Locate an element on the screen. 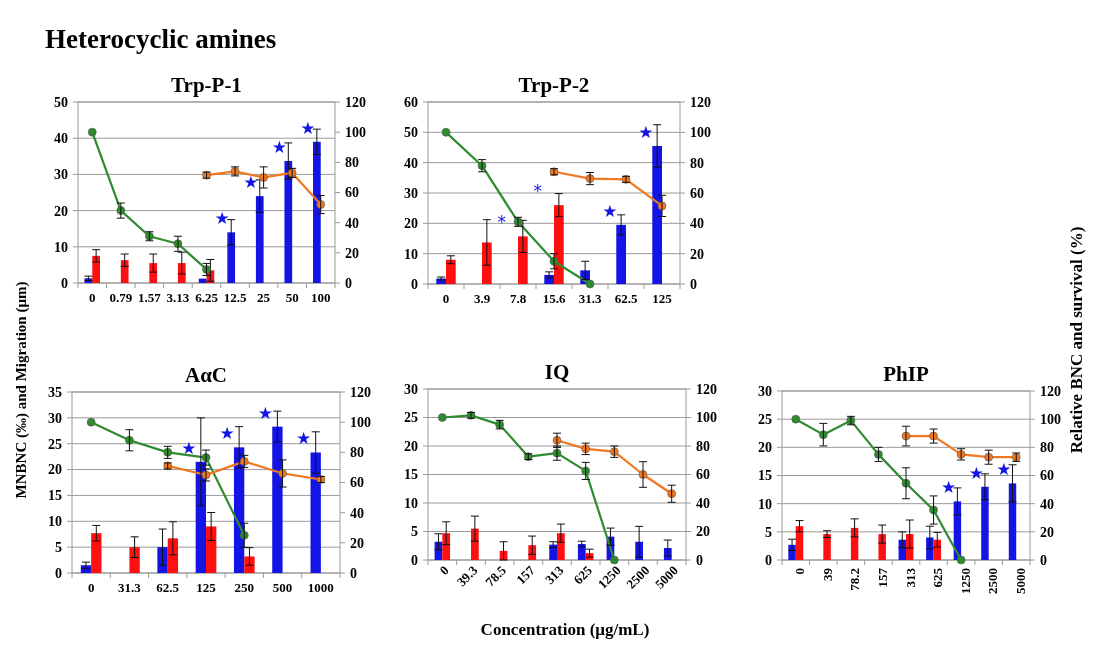 The width and height of the screenshot is (1094, 645). chart-title: Trp-P-1 is located at coordinates (206, 85).